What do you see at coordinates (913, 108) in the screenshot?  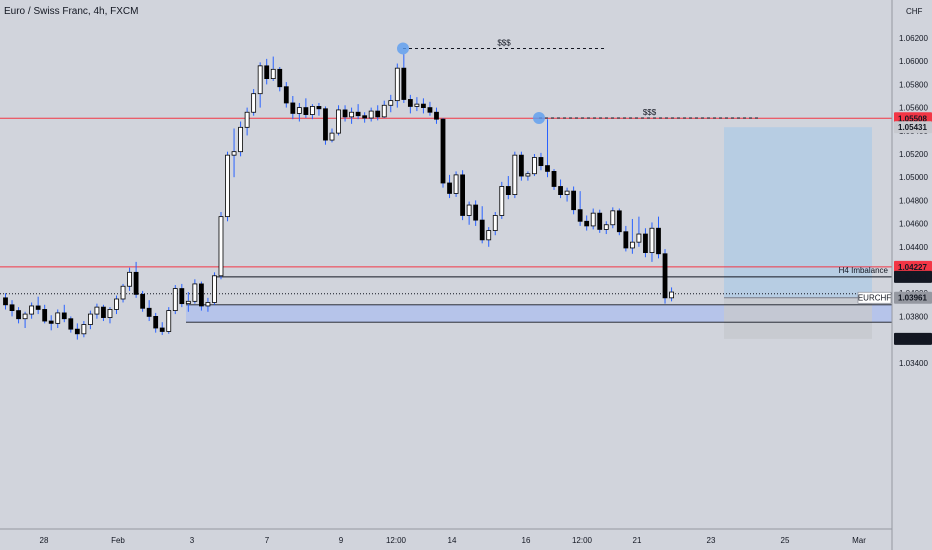 I see `y-tick-label: 1.05600` at bounding box center [913, 108].